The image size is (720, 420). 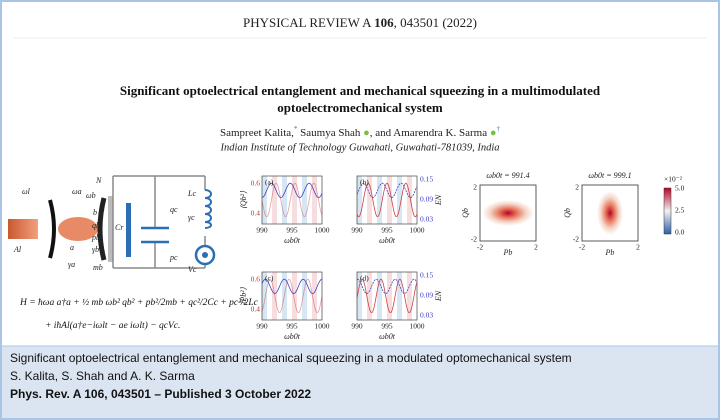 I want to click on label: N, so click(x=98, y=180).